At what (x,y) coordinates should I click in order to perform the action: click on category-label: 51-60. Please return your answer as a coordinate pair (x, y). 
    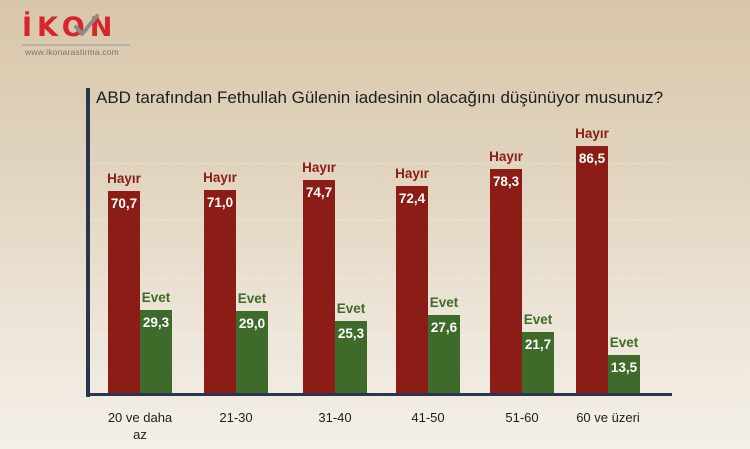
    Looking at the image, I should click on (522, 417).